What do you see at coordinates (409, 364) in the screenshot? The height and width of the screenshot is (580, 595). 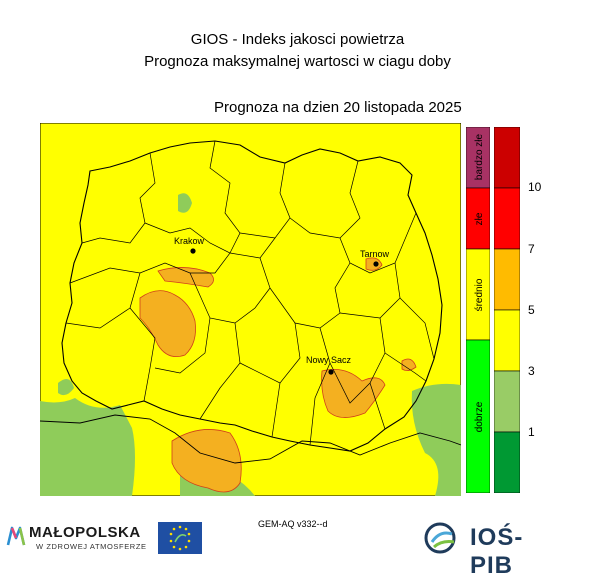 I see `orange-area-east` at bounding box center [409, 364].